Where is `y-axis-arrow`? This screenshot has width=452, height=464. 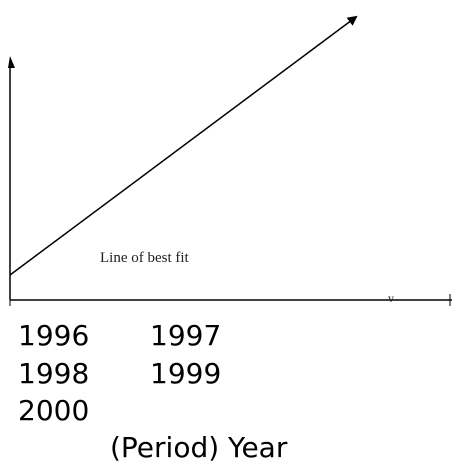 y-axis-arrow is located at coordinates (11, 62).